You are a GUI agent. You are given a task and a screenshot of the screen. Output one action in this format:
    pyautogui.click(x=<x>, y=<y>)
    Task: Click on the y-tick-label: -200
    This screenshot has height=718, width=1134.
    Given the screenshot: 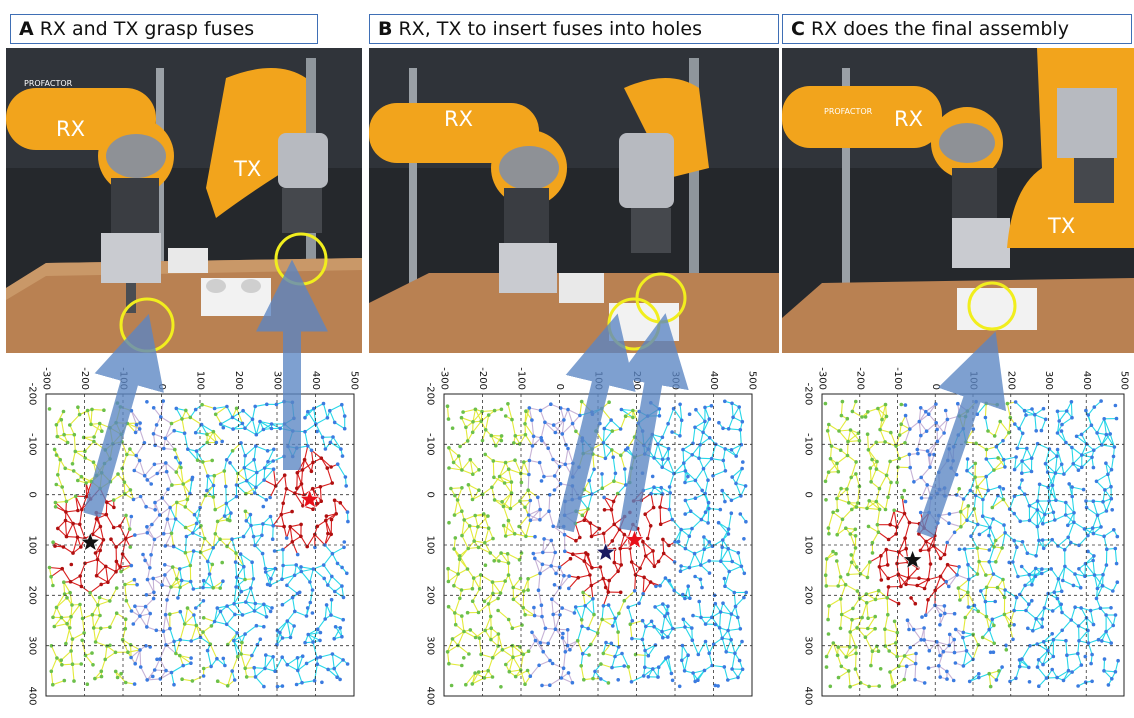 What is the action you would take?
    pyautogui.click(x=32, y=394)
    